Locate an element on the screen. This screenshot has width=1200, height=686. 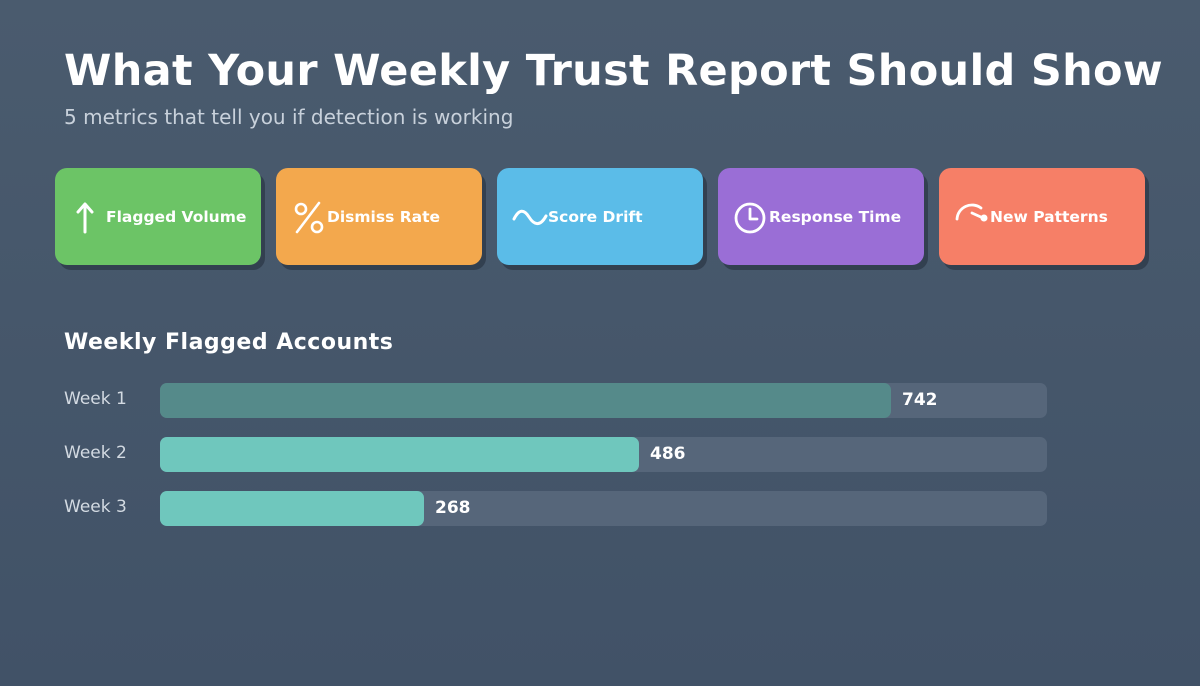
metric-card-score-drift: Score Drift is located at coordinates (600, 216).